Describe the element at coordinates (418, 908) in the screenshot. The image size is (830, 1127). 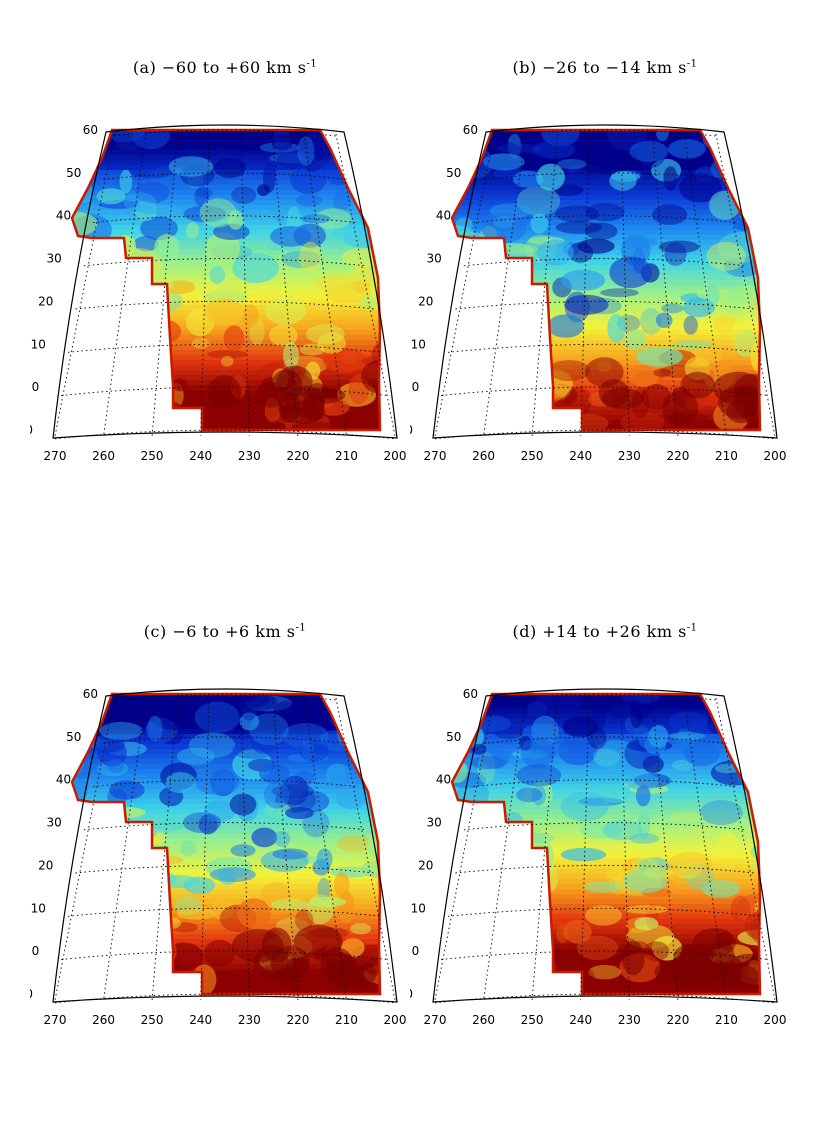
I see `latitude-tick-label: 10` at that location.